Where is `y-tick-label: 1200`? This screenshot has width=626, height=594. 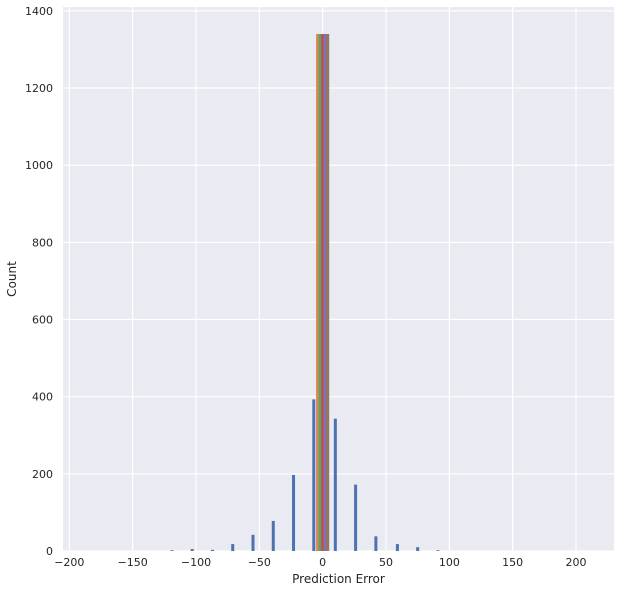
y-tick-label: 1200 is located at coordinates (39, 88).